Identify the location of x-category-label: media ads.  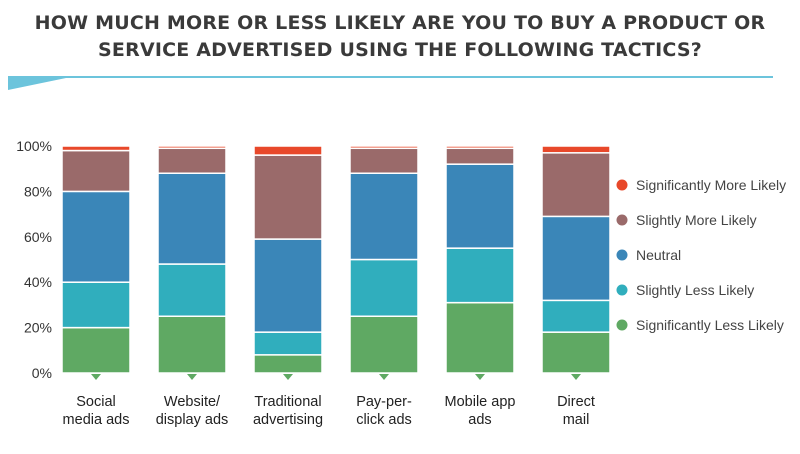
(96, 420).